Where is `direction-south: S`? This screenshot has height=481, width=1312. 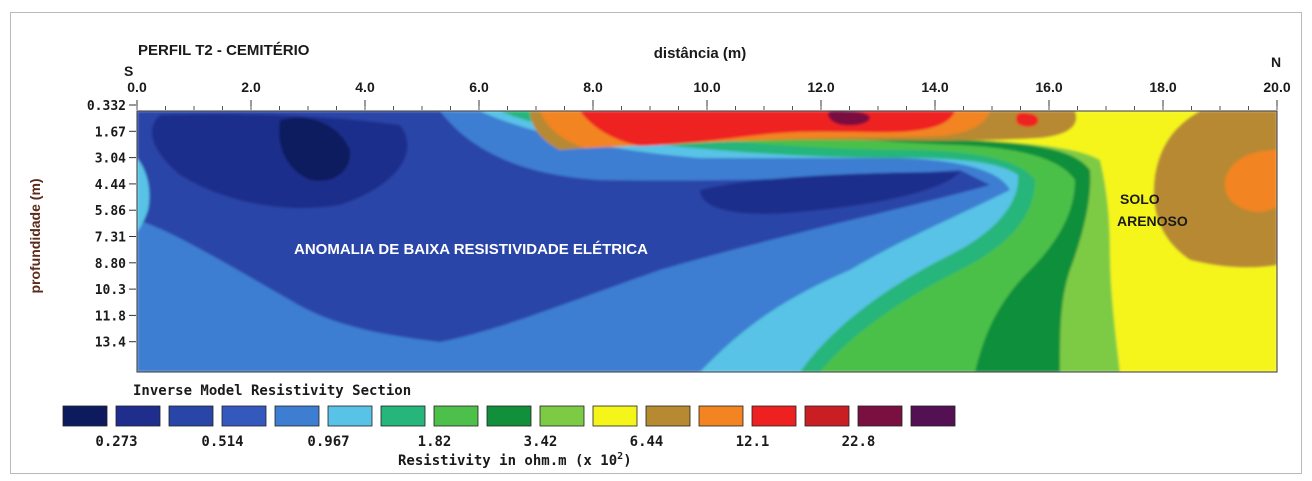 direction-south: S is located at coordinates (128, 71).